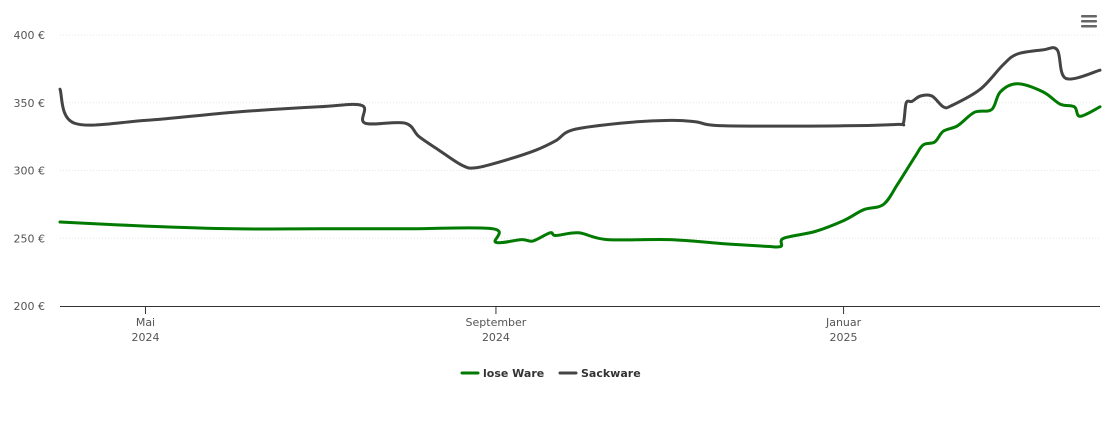 This screenshot has width=1110, height=423. Describe the element at coordinates (550, 373) in the screenshot. I see `legend: lose Ware Sackware` at that location.